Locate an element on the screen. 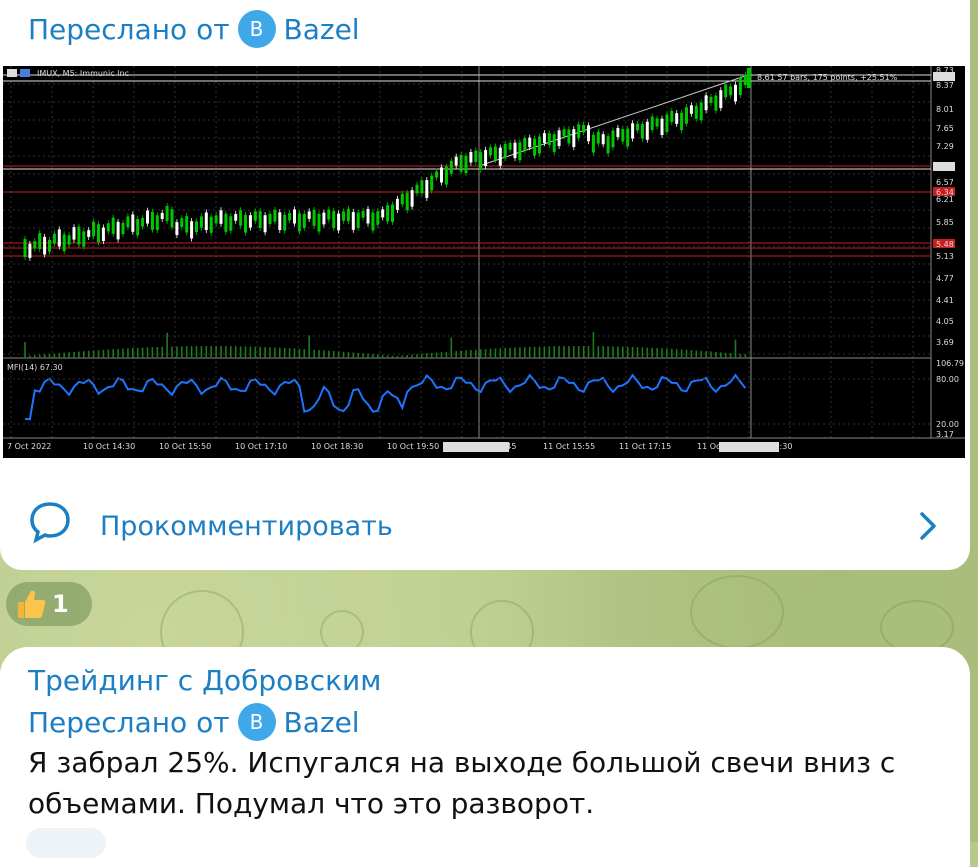 The height and width of the screenshot is (867, 978). channel-name: Трейдинг с Добровским is located at coordinates (205, 680).